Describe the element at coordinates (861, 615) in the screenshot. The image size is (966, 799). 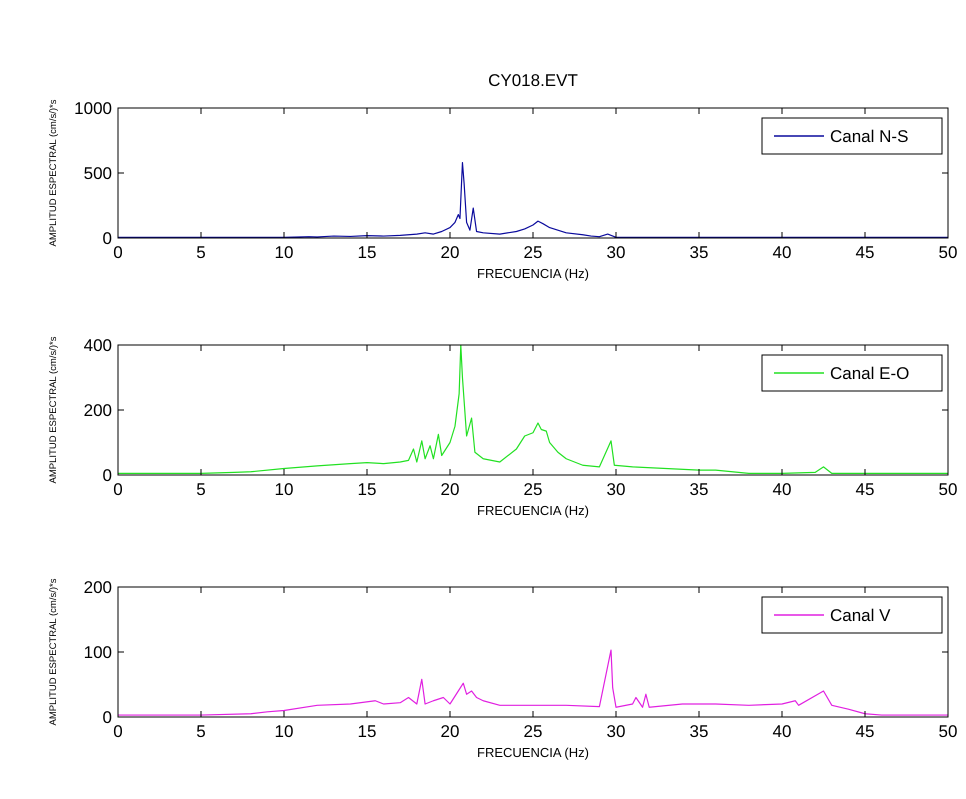
I see `legend-label: Canal V` at that location.